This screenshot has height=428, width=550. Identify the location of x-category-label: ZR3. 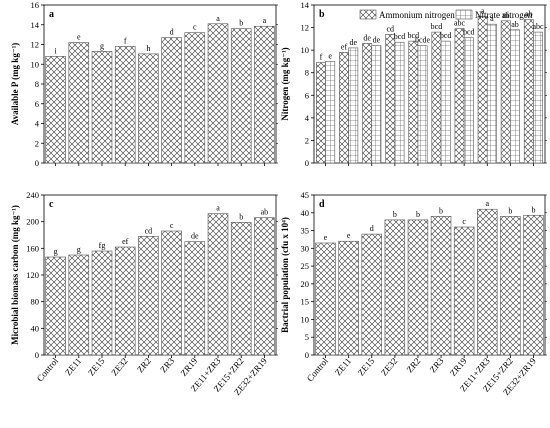
(167, 364).